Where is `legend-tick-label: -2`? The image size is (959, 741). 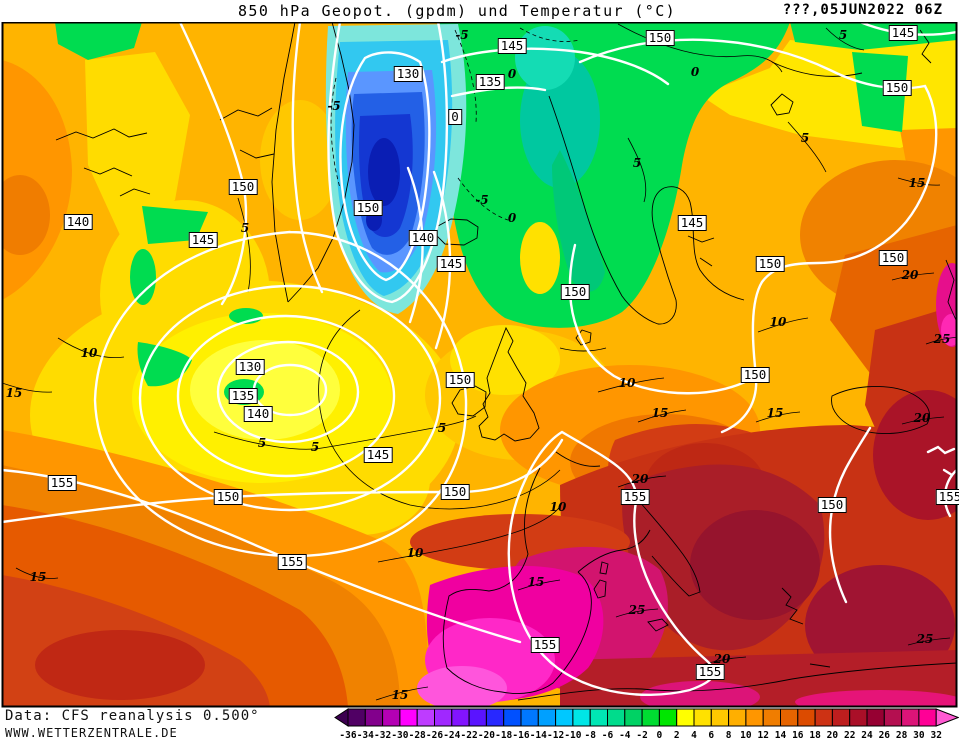 legend-tick-label: -2 is located at coordinates (641, 735).